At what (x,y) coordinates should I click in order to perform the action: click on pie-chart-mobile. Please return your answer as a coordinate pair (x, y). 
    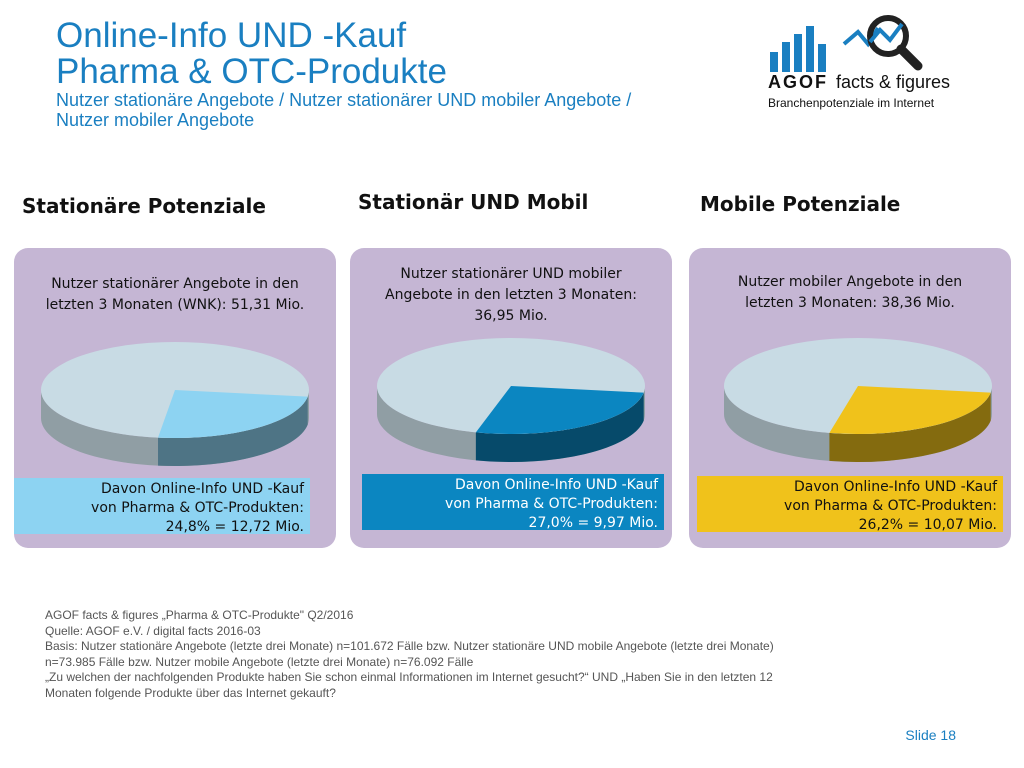
    Looking at the image, I should click on (858, 400).